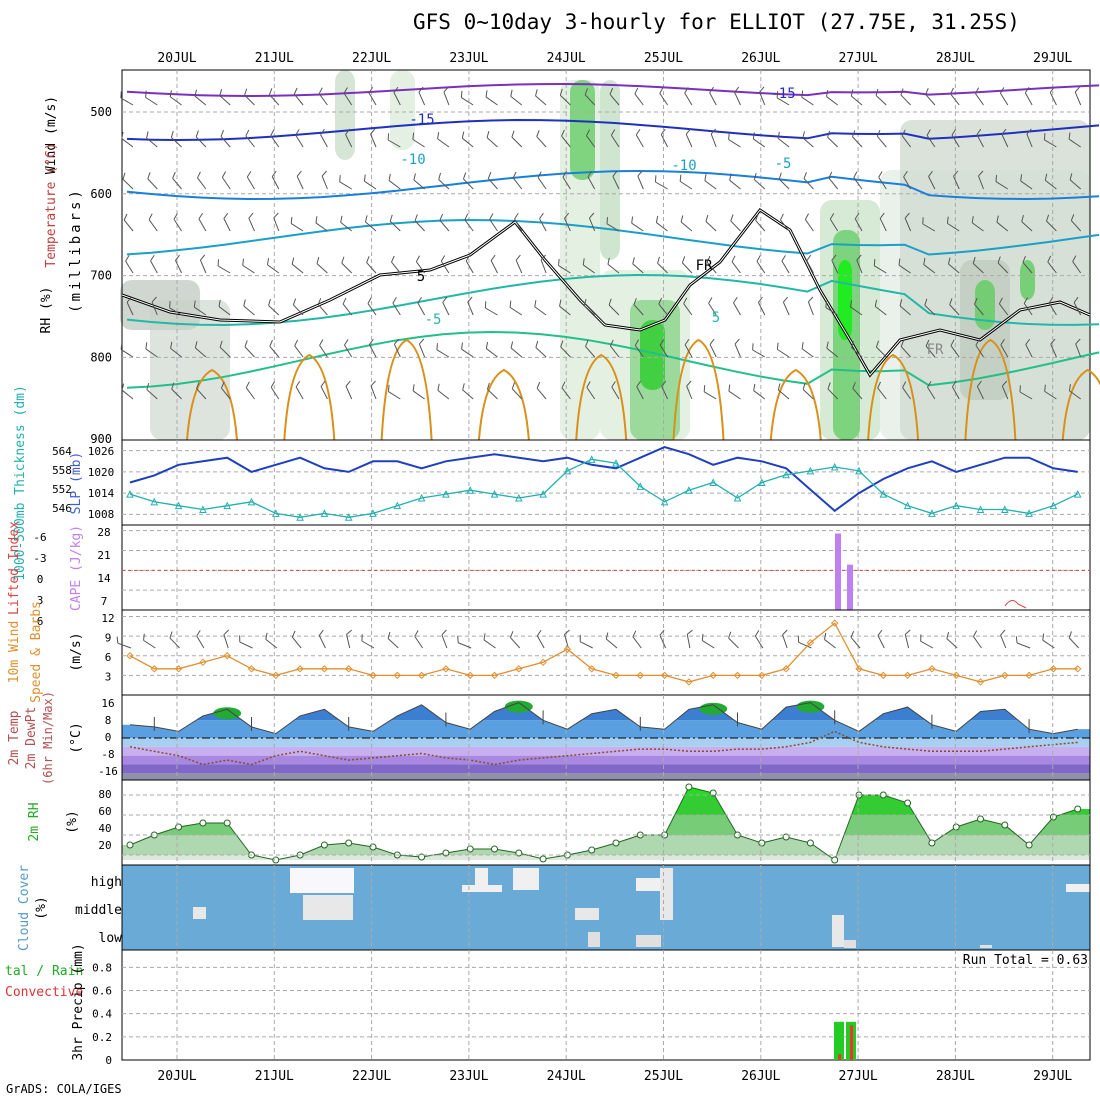 The image size is (1100, 1100). Describe the element at coordinates (663, 58) in the screenshot. I see `date-label-top: 25JUL` at that location.